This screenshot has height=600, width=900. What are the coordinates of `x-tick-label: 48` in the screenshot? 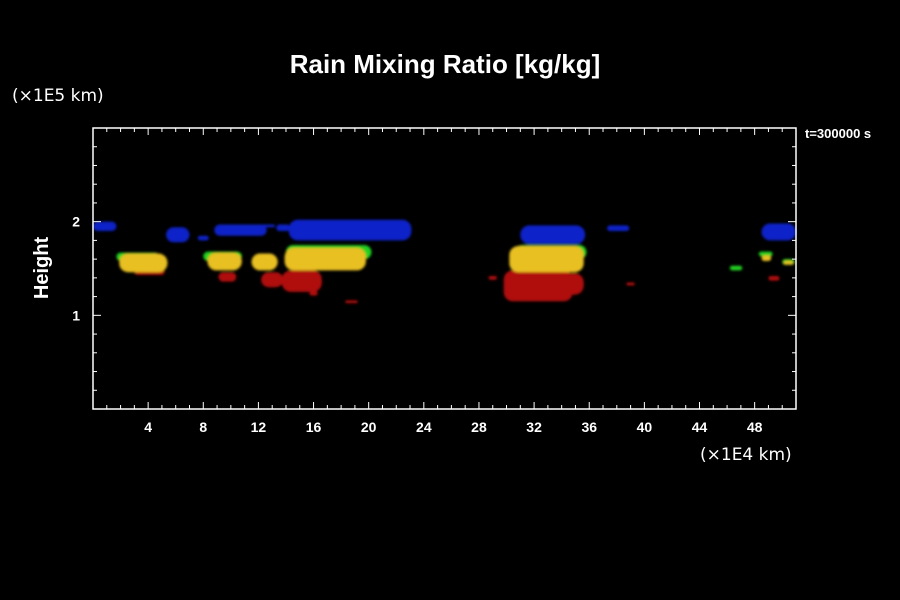 It's located at (755, 427).